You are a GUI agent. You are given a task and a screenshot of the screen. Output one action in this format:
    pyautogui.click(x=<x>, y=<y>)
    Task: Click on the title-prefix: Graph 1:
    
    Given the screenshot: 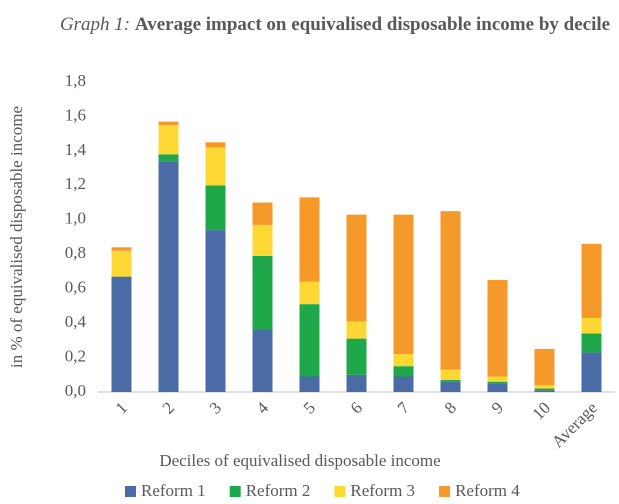 What is the action you would take?
    pyautogui.click(x=95, y=24)
    